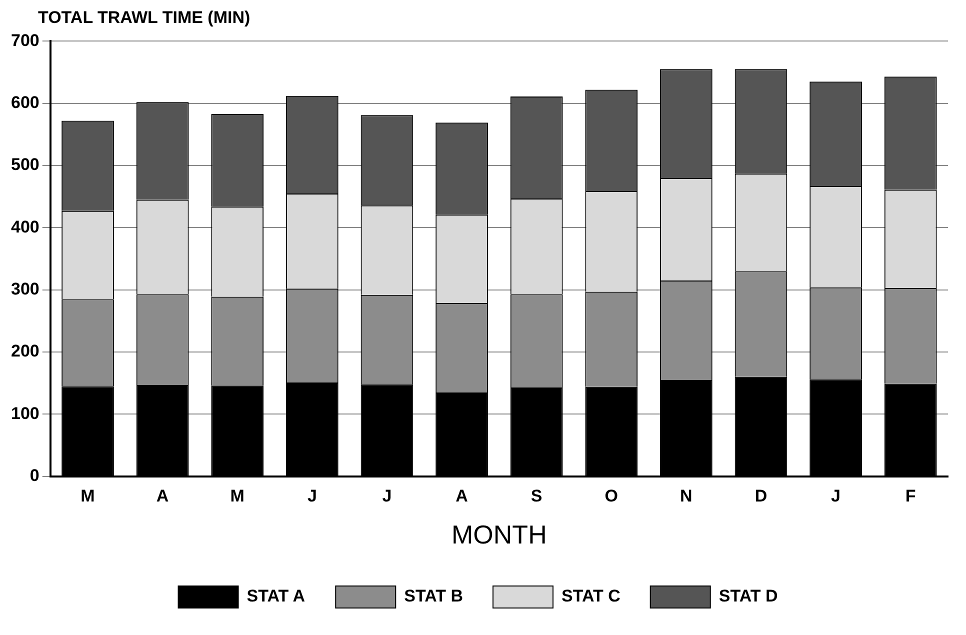 This screenshot has height=635, width=966. I want to click on x-axis-title: MONTH, so click(499, 535).